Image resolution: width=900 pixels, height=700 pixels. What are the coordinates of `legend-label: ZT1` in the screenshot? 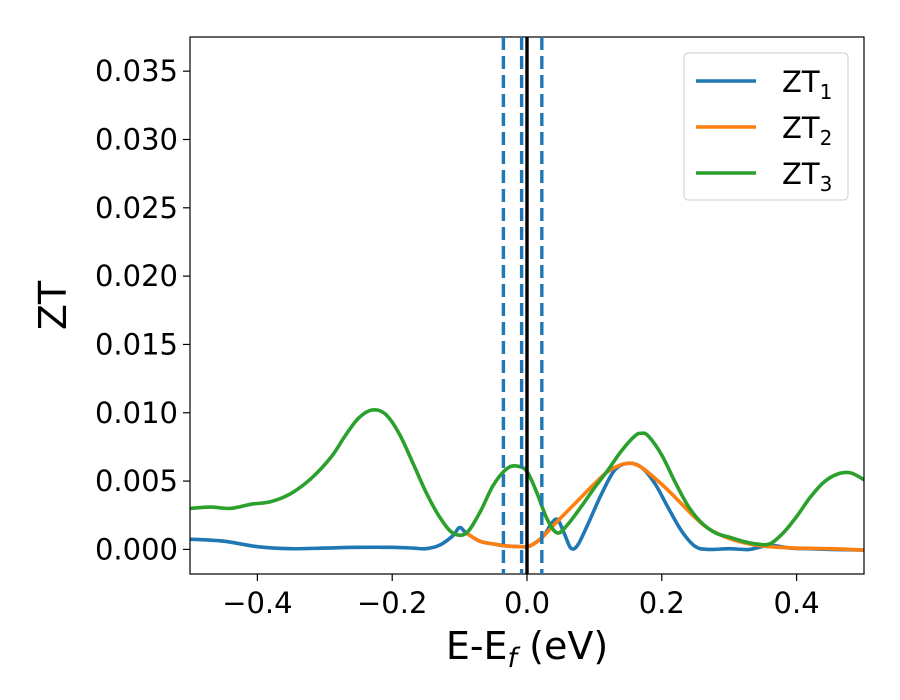 It's located at (807, 84).